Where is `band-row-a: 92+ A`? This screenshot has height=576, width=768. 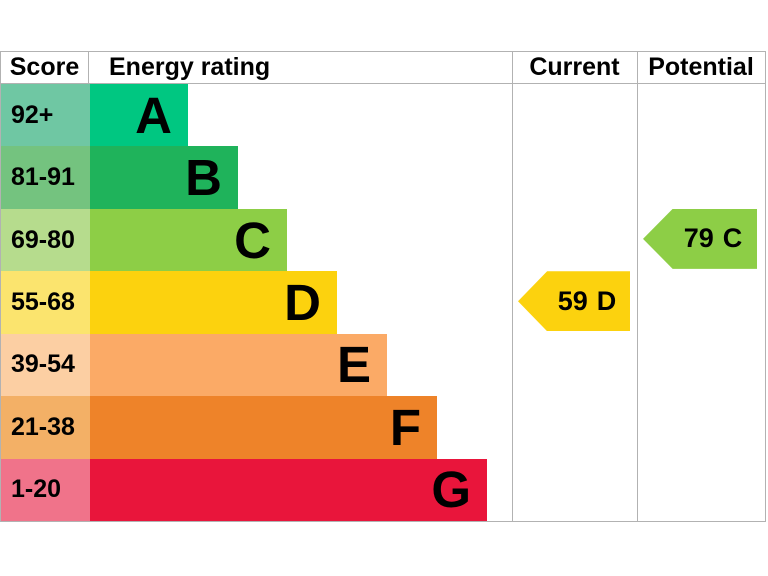 band-row-a: 92+ A is located at coordinates (383, 115).